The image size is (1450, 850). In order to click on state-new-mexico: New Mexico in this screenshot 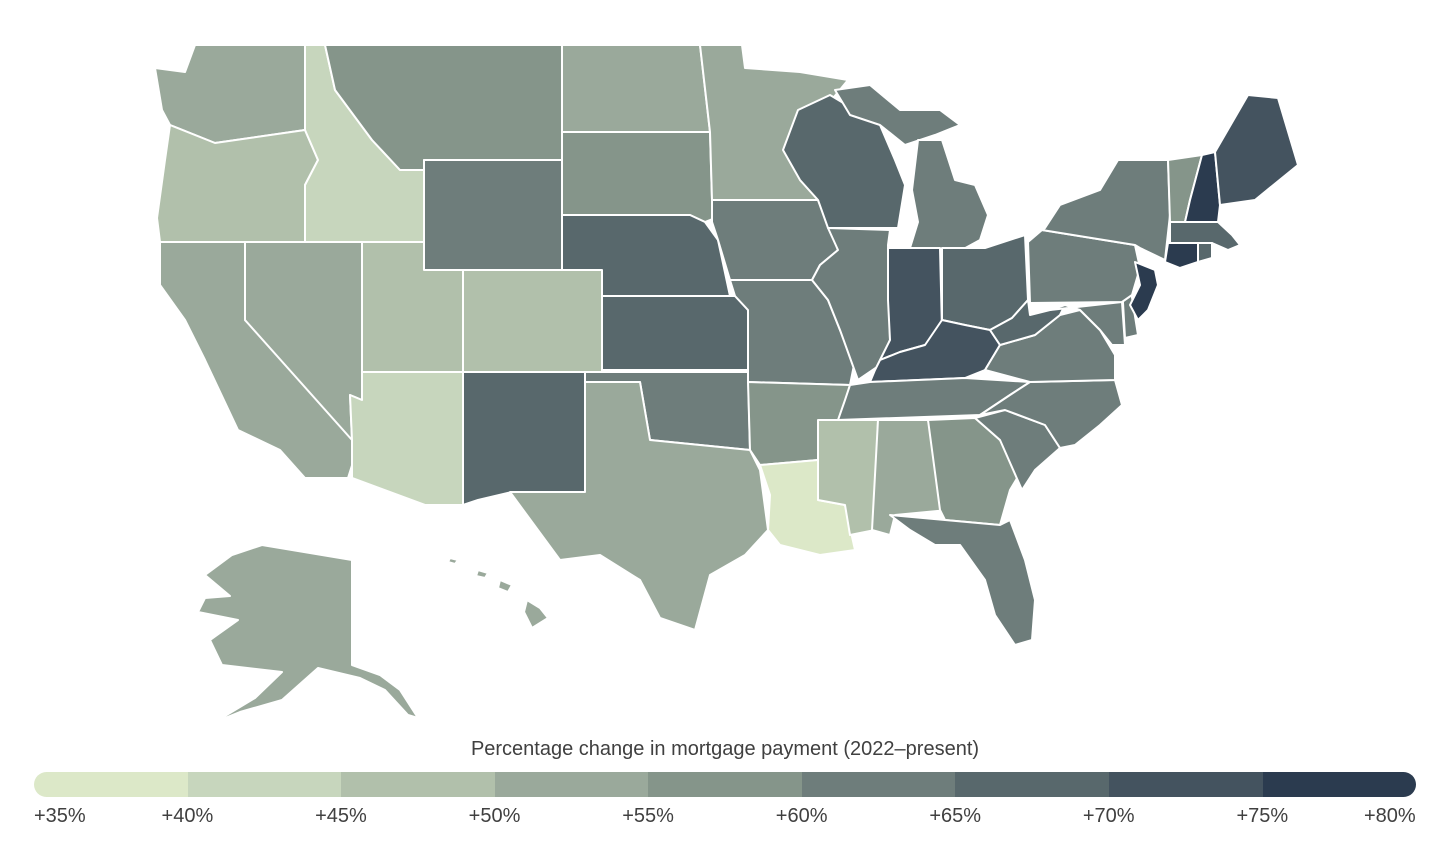, I will do `click(524, 438)`.